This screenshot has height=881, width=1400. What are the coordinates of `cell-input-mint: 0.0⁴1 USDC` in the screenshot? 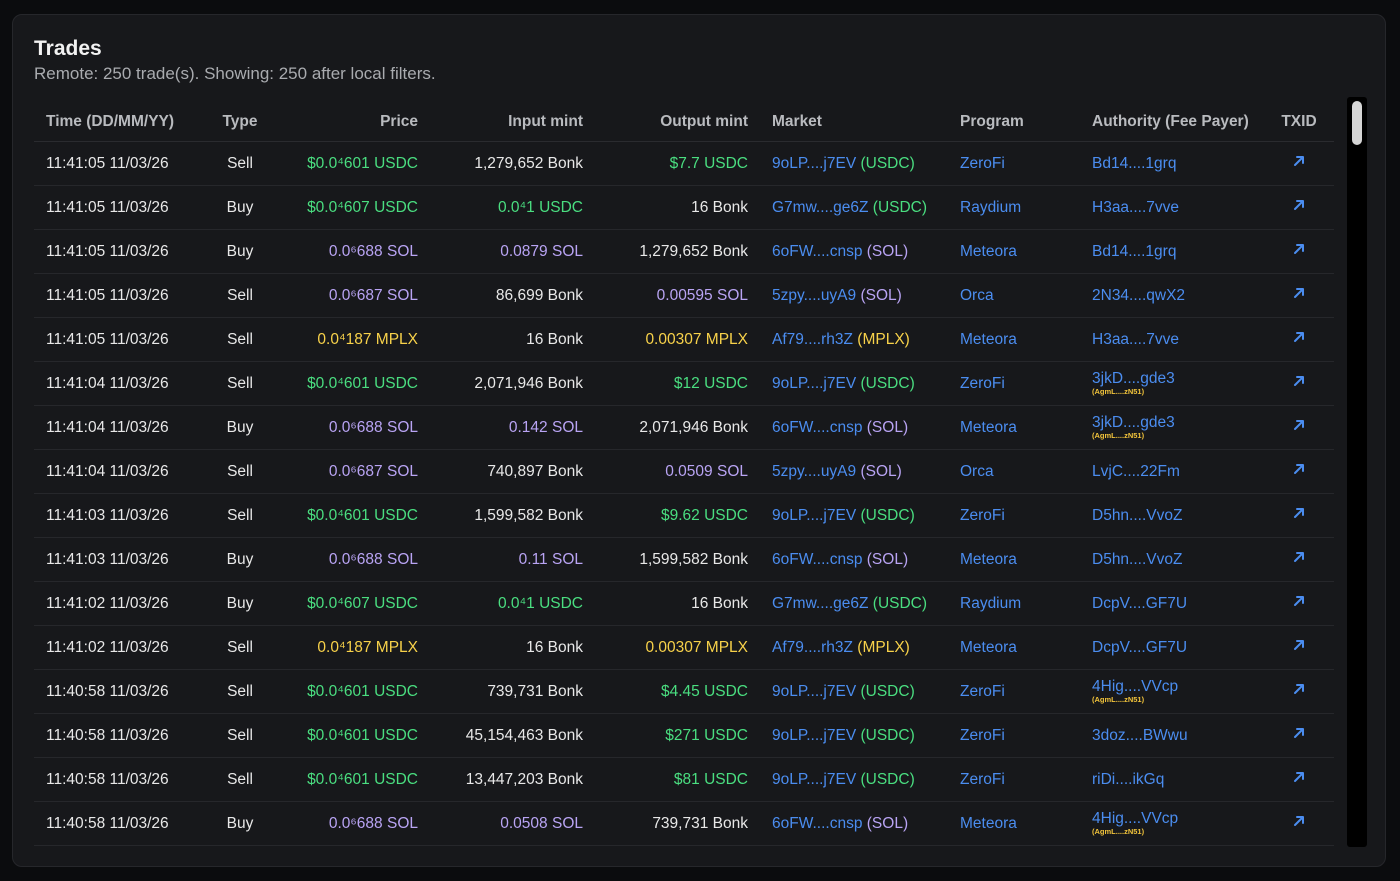 It's located at (512, 603).